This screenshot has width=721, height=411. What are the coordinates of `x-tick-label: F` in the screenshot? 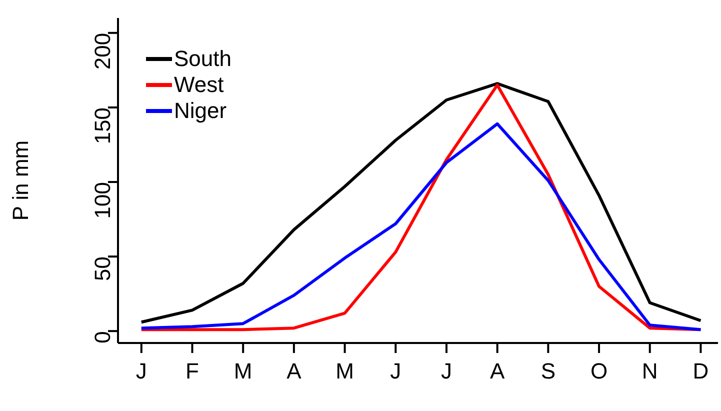 It's located at (192, 371).